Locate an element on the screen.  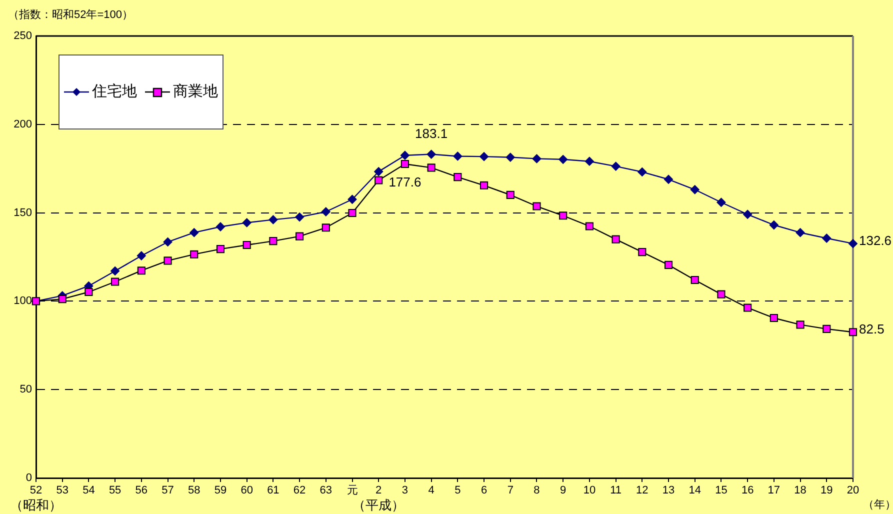
data-label: 82.5 is located at coordinates (871, 329).